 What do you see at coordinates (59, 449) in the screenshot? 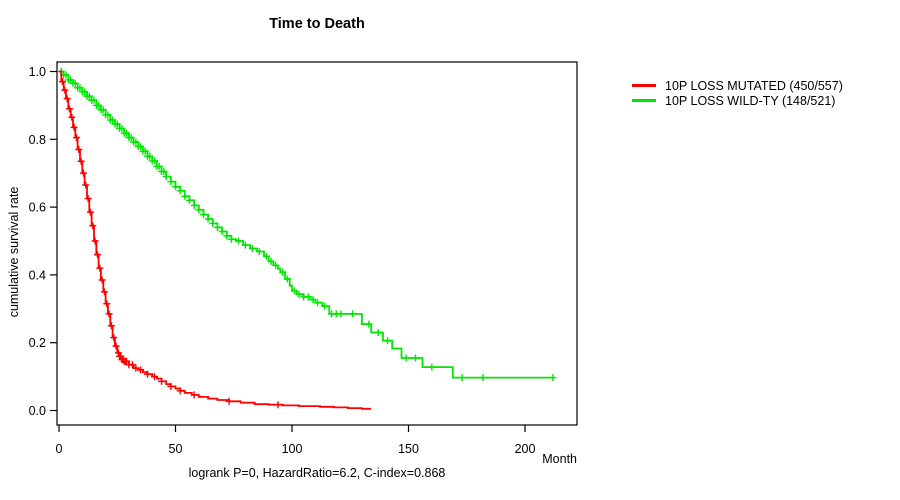
I see `svg-text: 0` at bounding box center [59, 449].